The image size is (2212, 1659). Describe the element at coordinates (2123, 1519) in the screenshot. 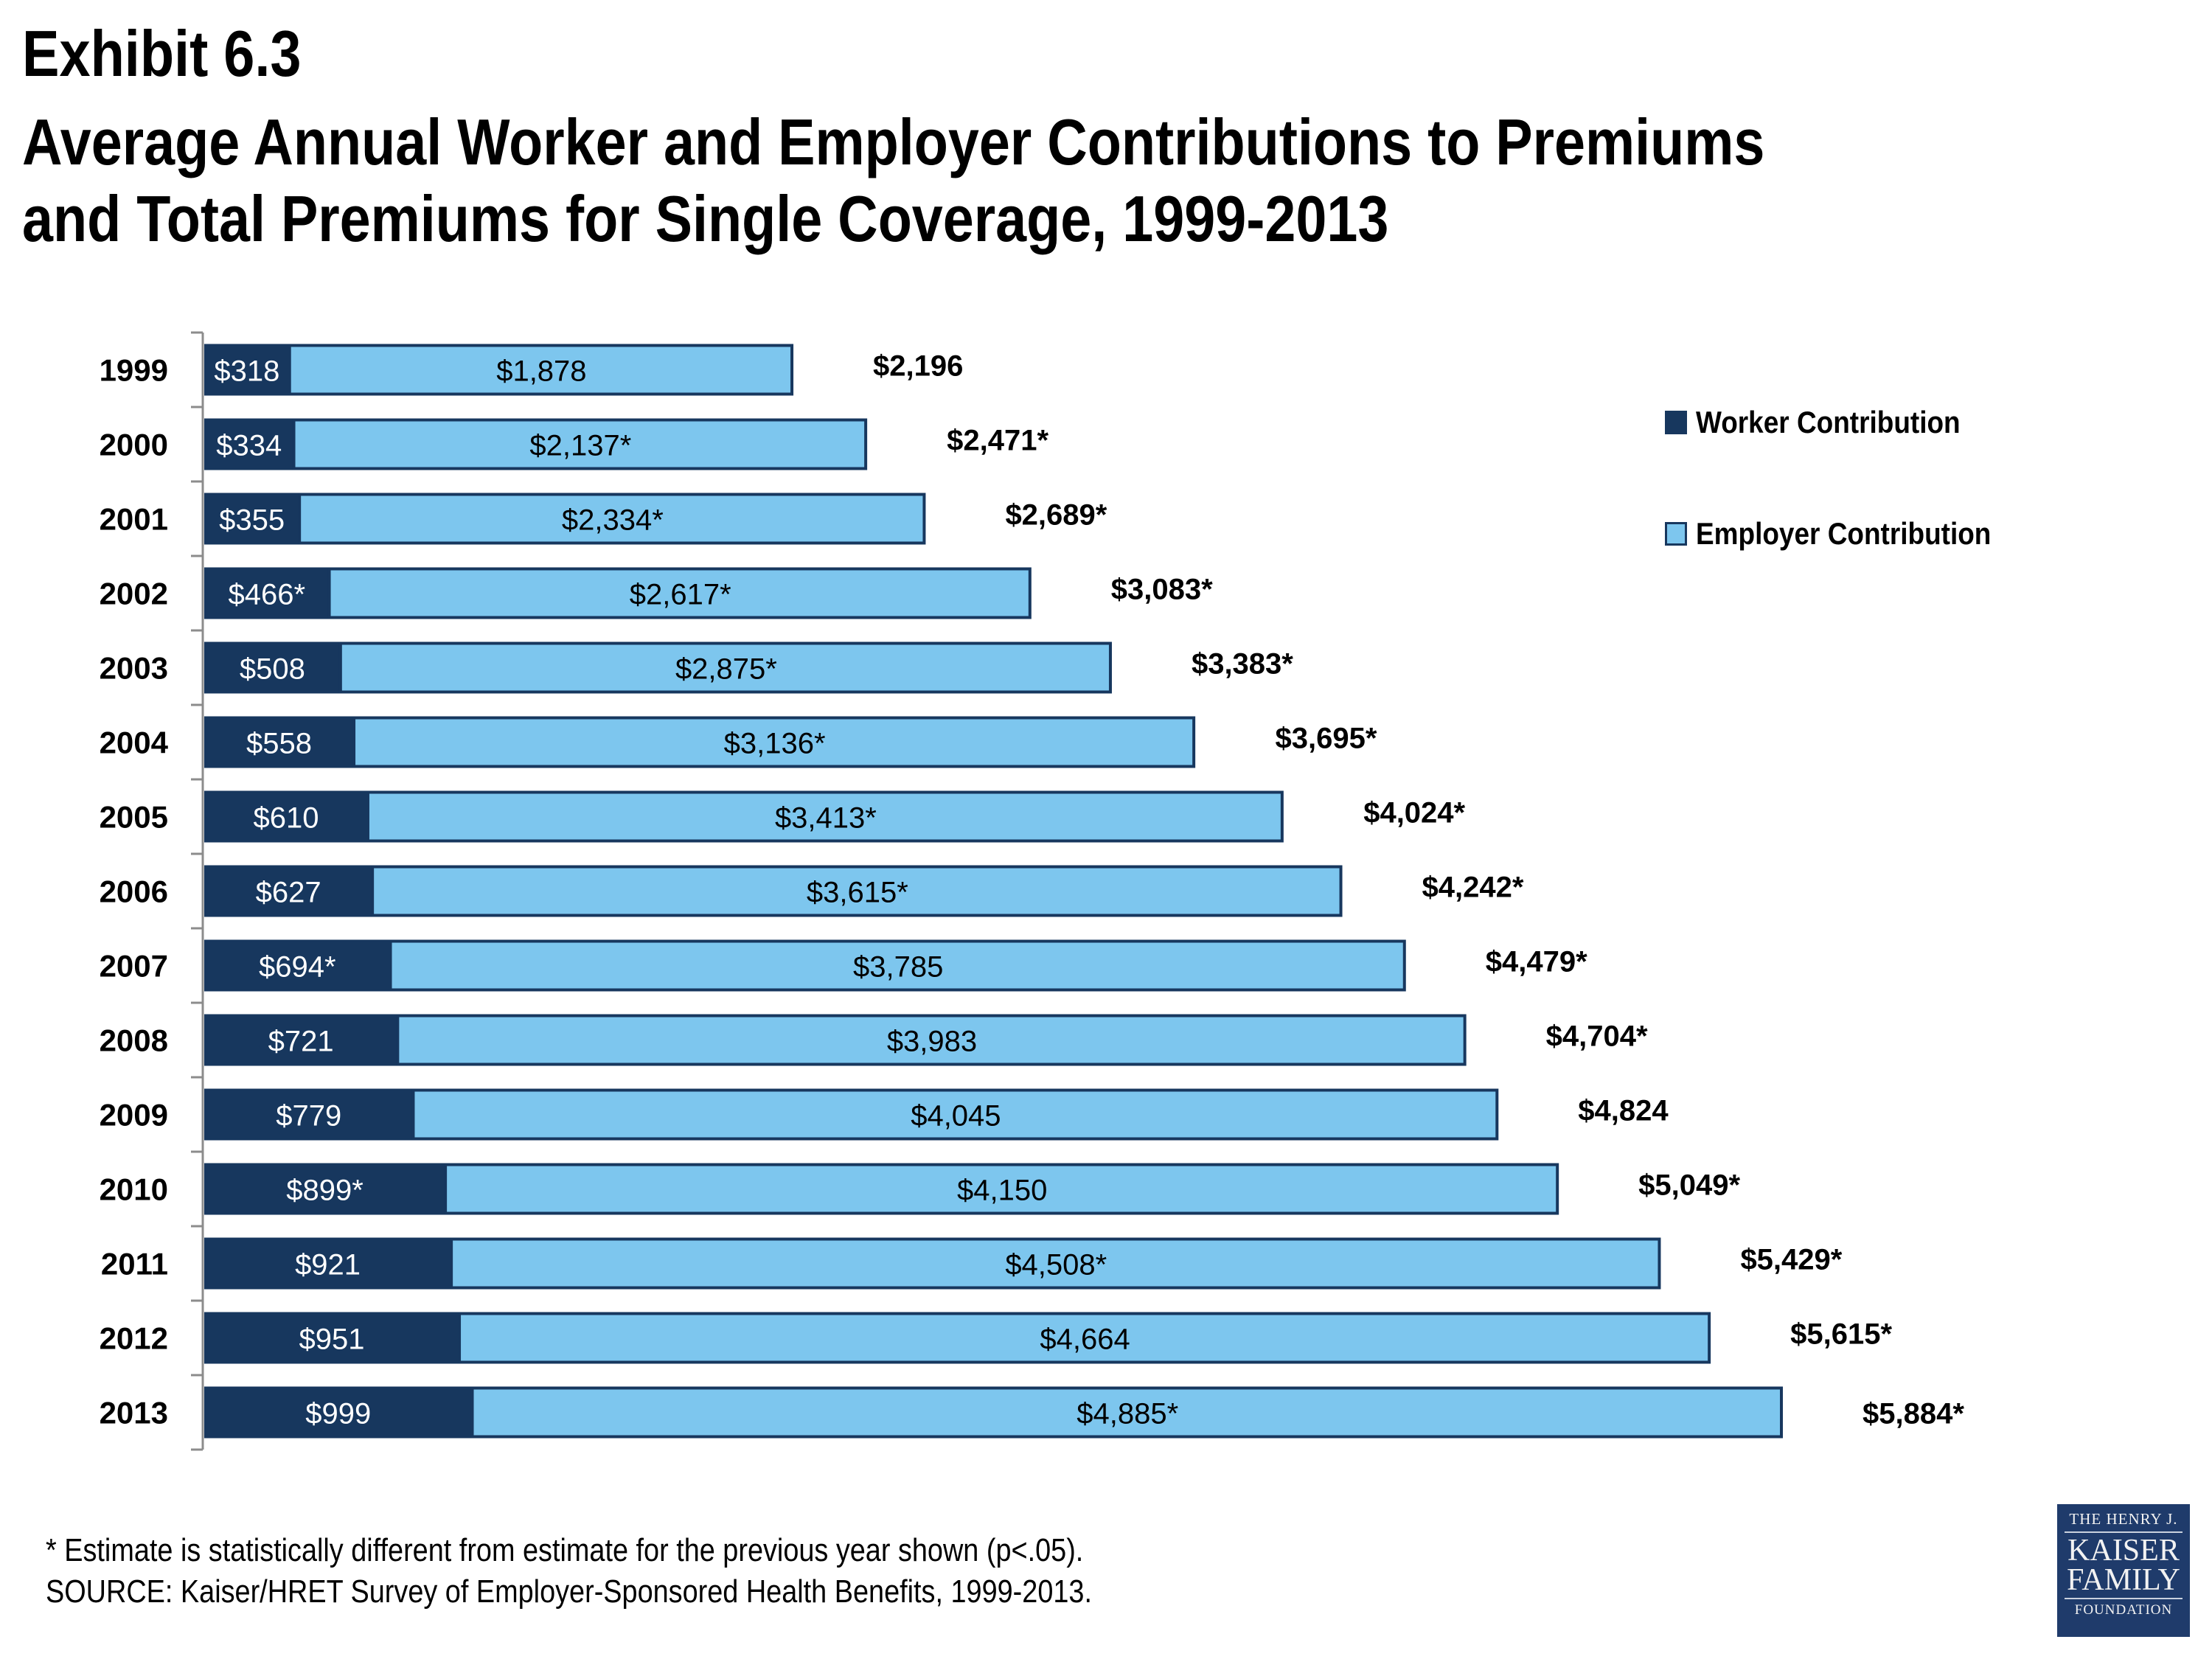

I see `logo-line-1: THE HENRY J.` at that location.